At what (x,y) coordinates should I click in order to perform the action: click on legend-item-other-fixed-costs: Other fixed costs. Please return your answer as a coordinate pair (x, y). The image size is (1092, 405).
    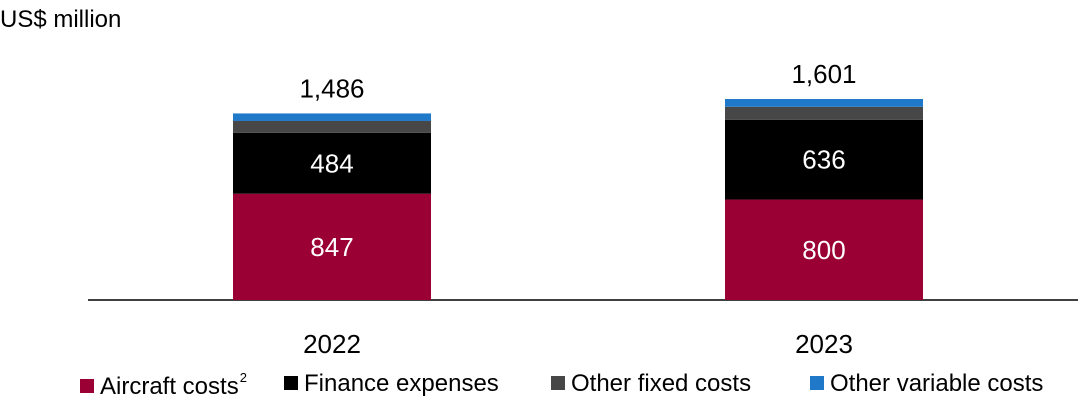
    Looking at the image, I should click on (651, 384).